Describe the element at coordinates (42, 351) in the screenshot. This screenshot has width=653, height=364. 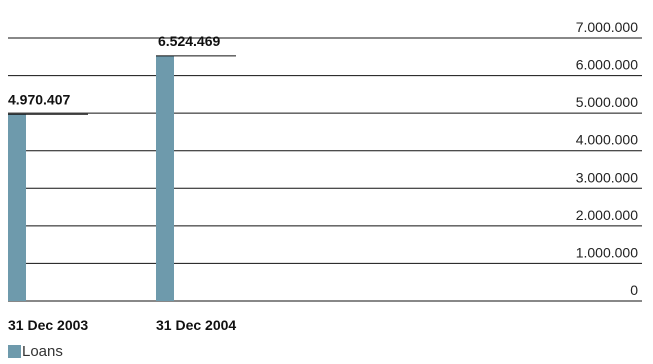
I see `legend-label-loans: Loans` at that location.